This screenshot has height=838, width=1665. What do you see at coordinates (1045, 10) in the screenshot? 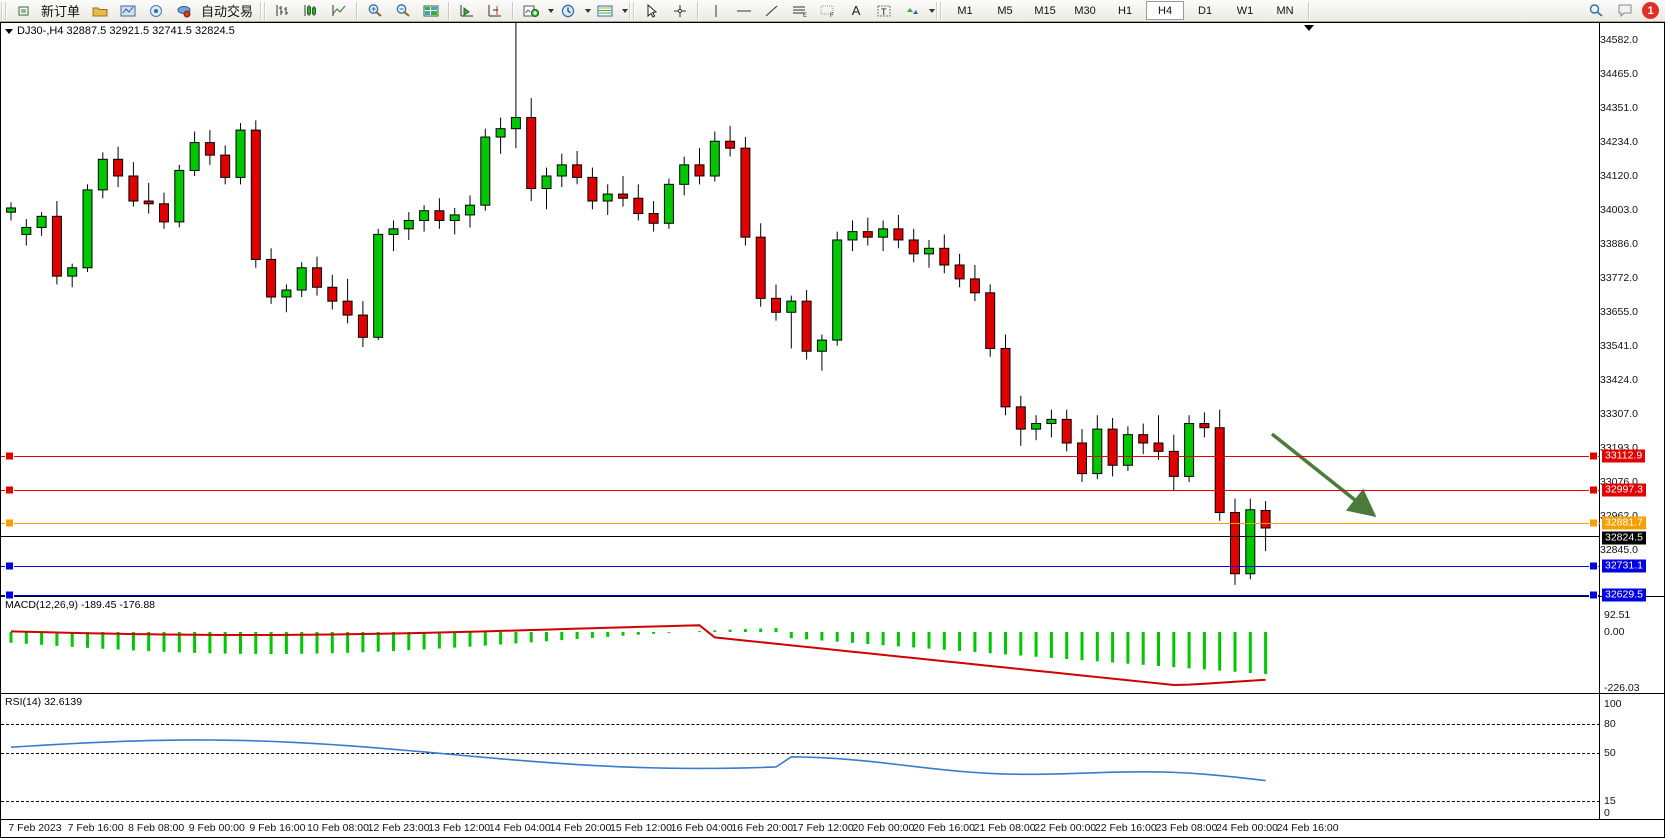
I see `timeframe-m15: M15` at bounding box center [1045, 10].